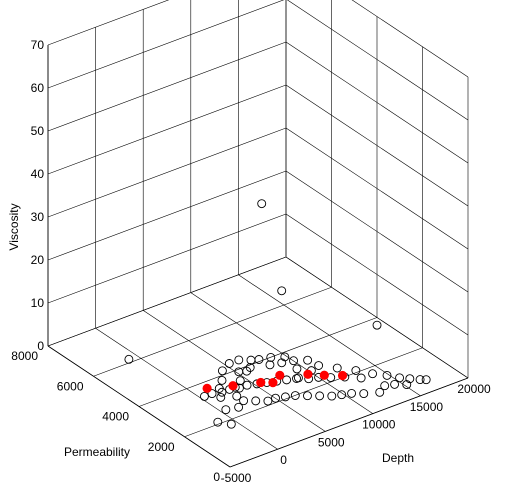 This screenshot has height=488, width=507. I want to click on y-axis-label: Permeability, so click(97, 452).